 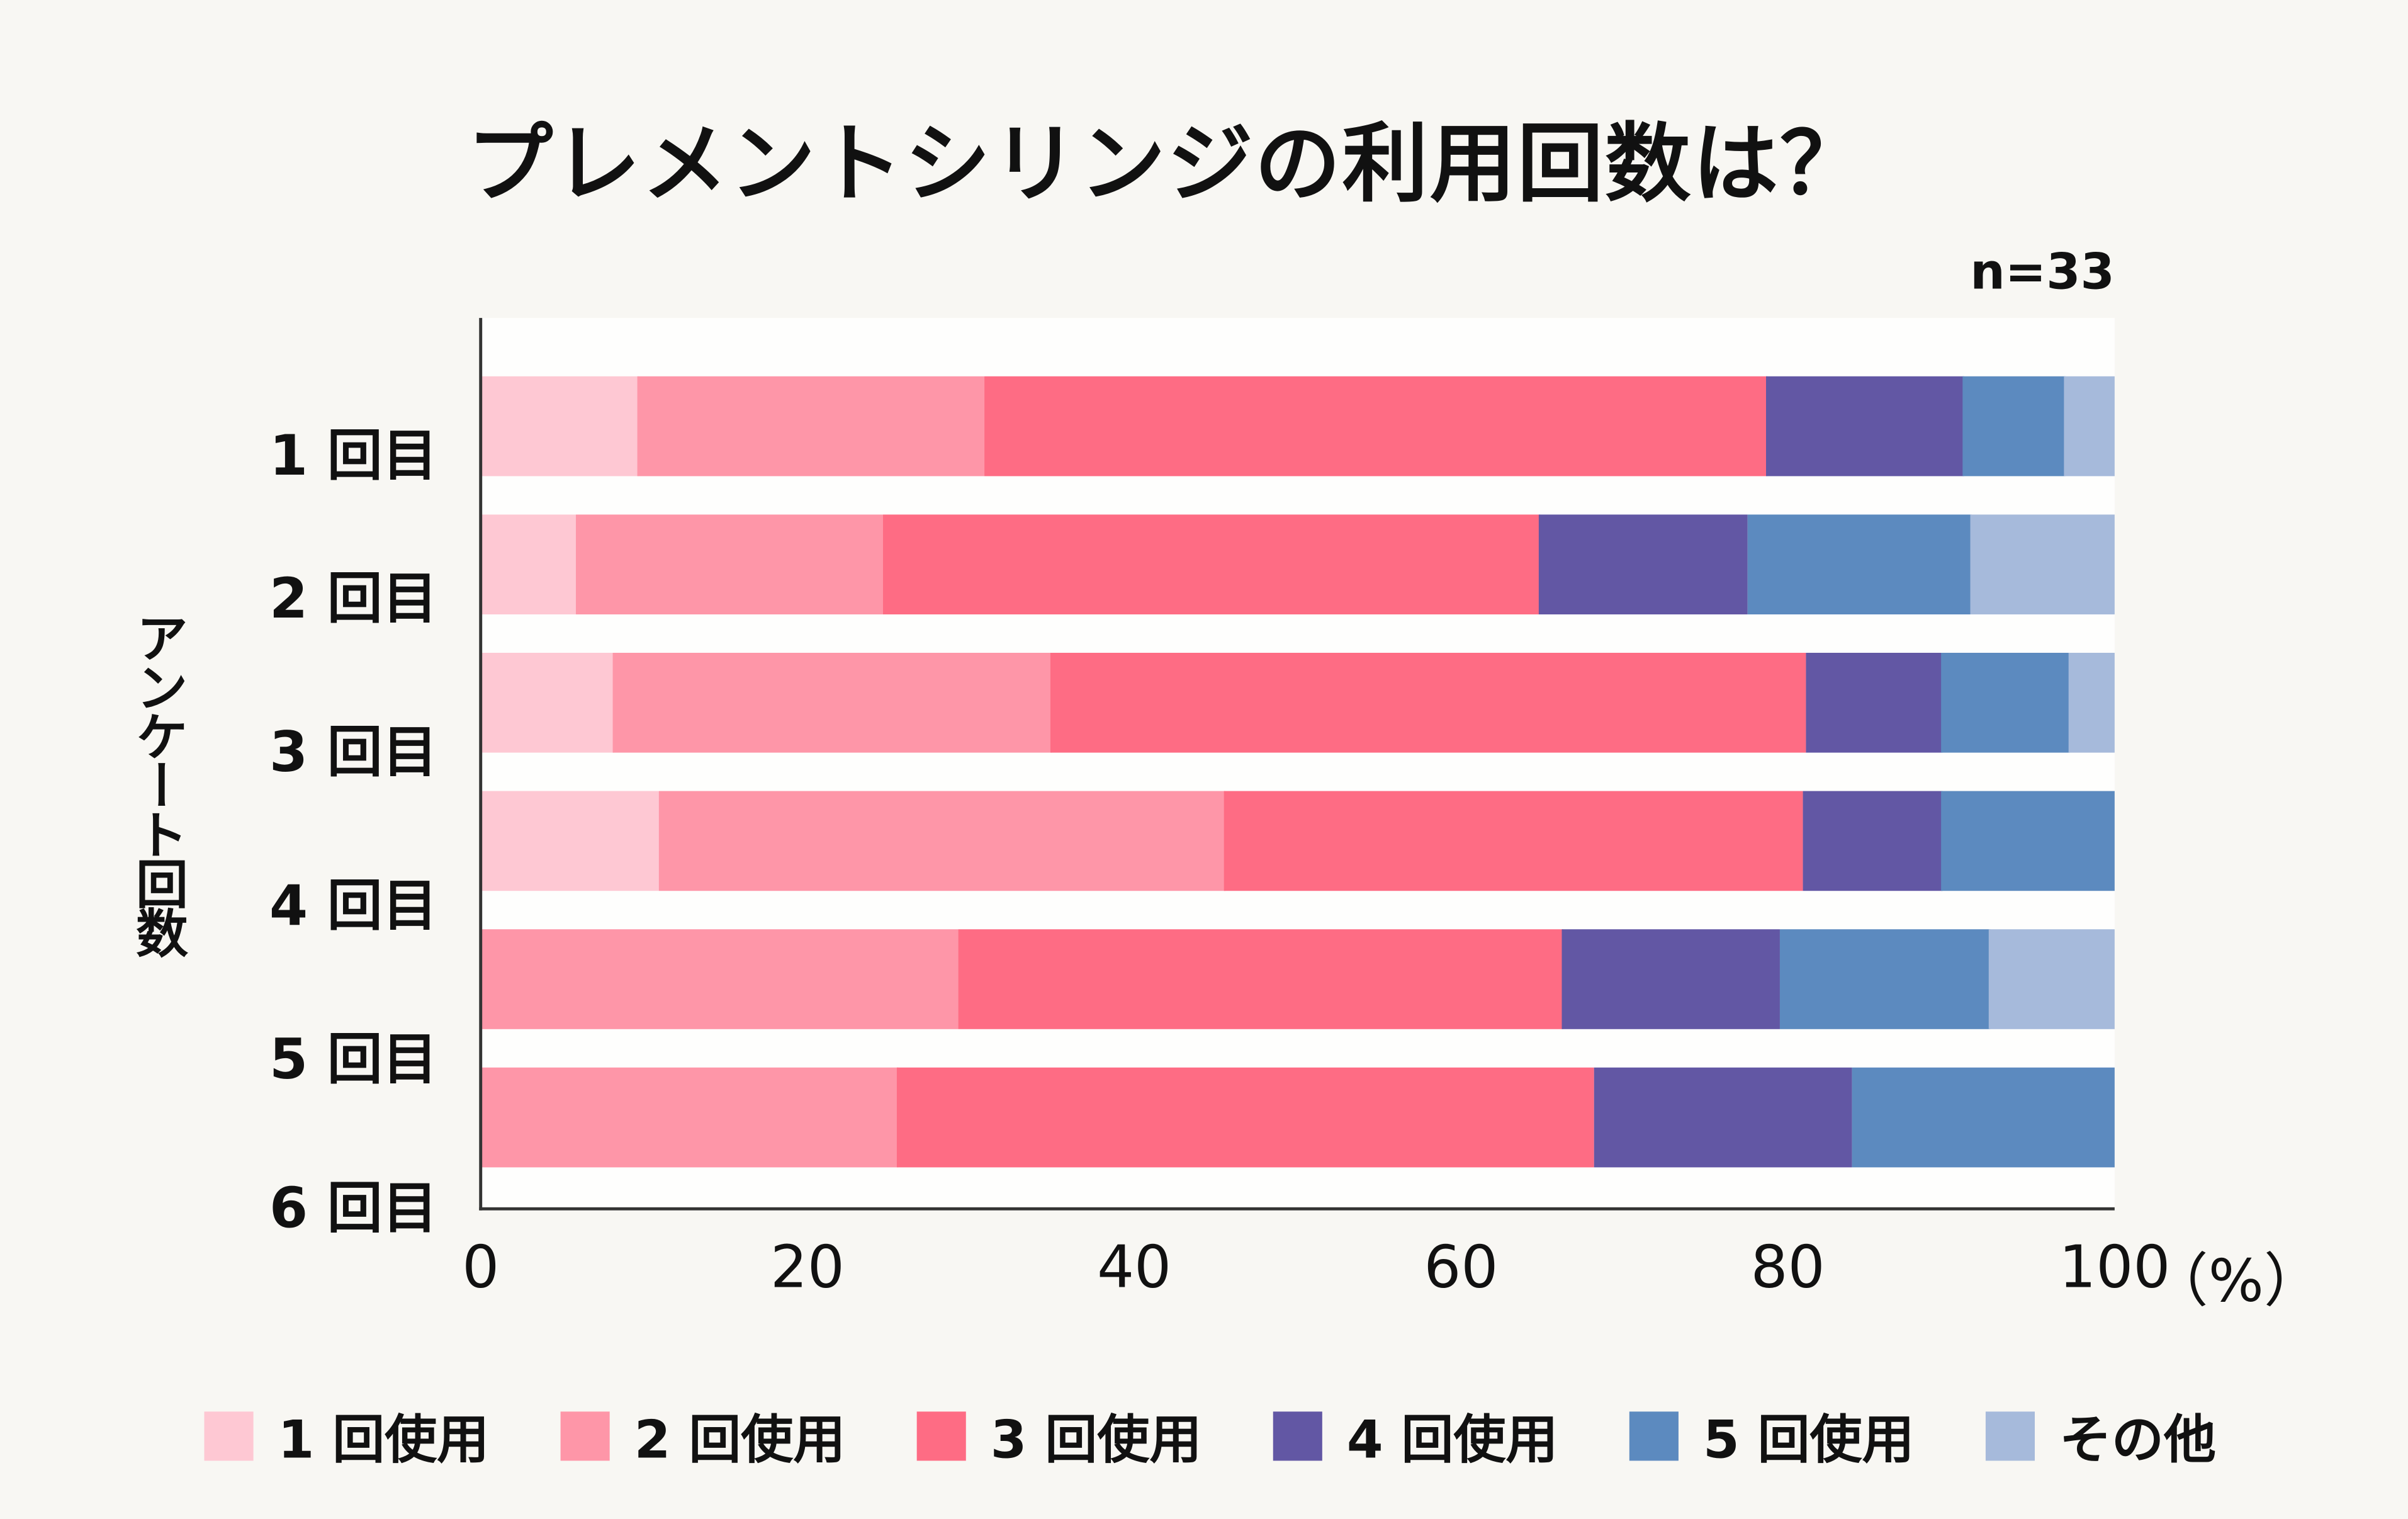 I want to click on x-tick-label: 0, so click(x=481, y=1267).